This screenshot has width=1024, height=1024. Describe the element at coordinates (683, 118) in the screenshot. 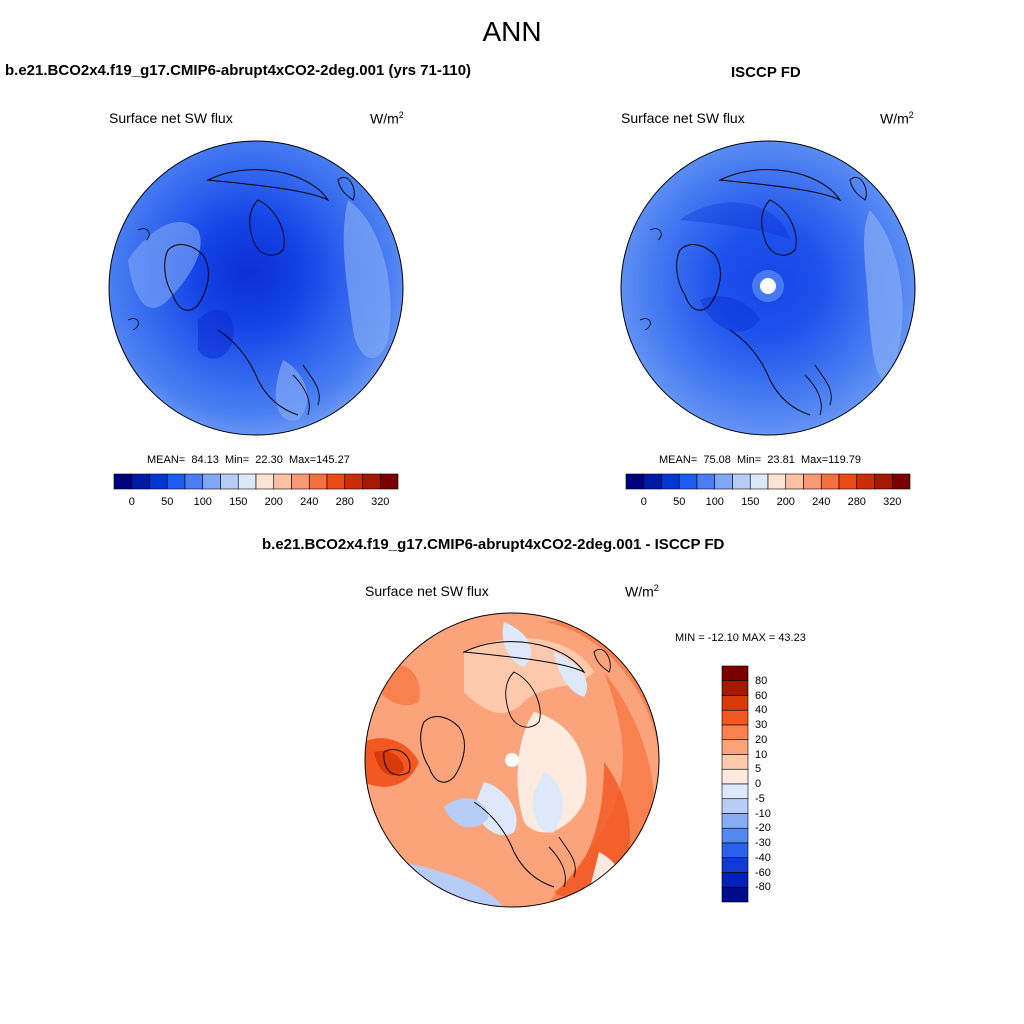

I see `panel-2-subtitle: Surface net SW flux` at that location.